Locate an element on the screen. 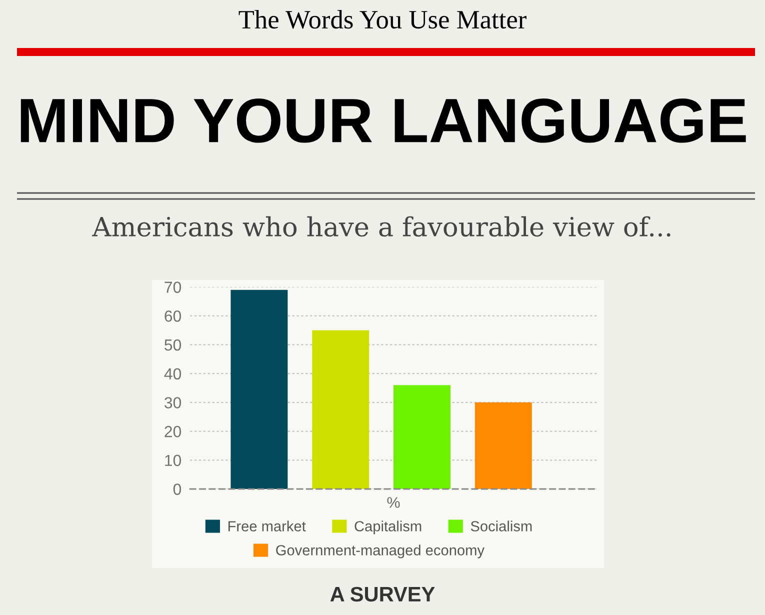  text: The Words You Use Matter is located at coordinates (382, 19).